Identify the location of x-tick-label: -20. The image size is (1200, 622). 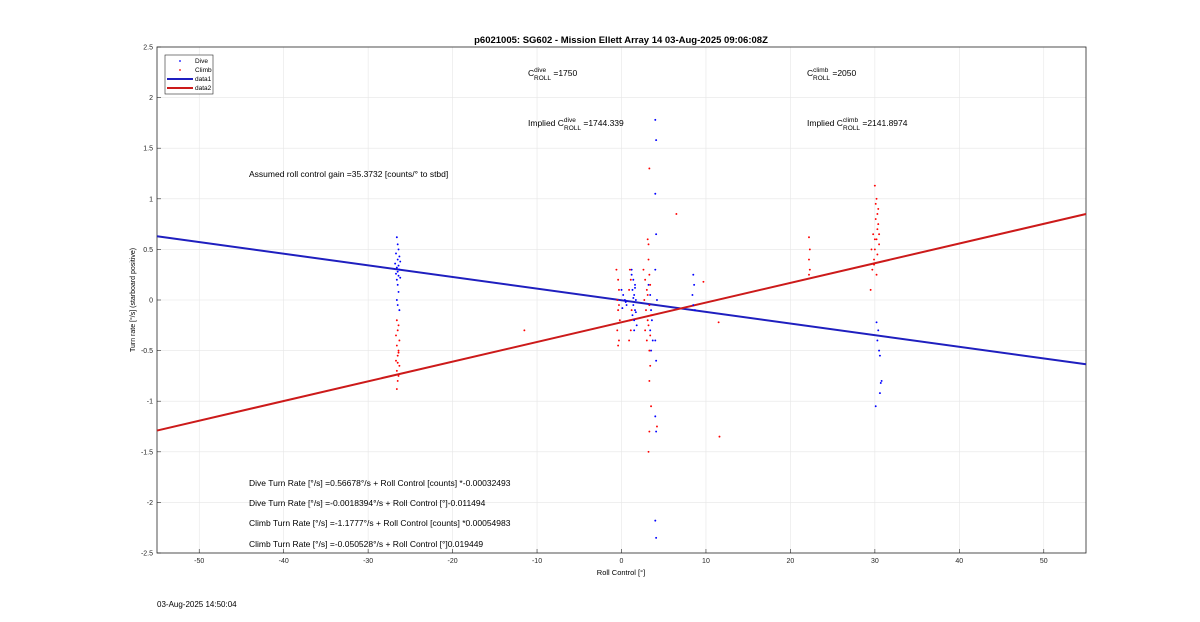
(453, 561).